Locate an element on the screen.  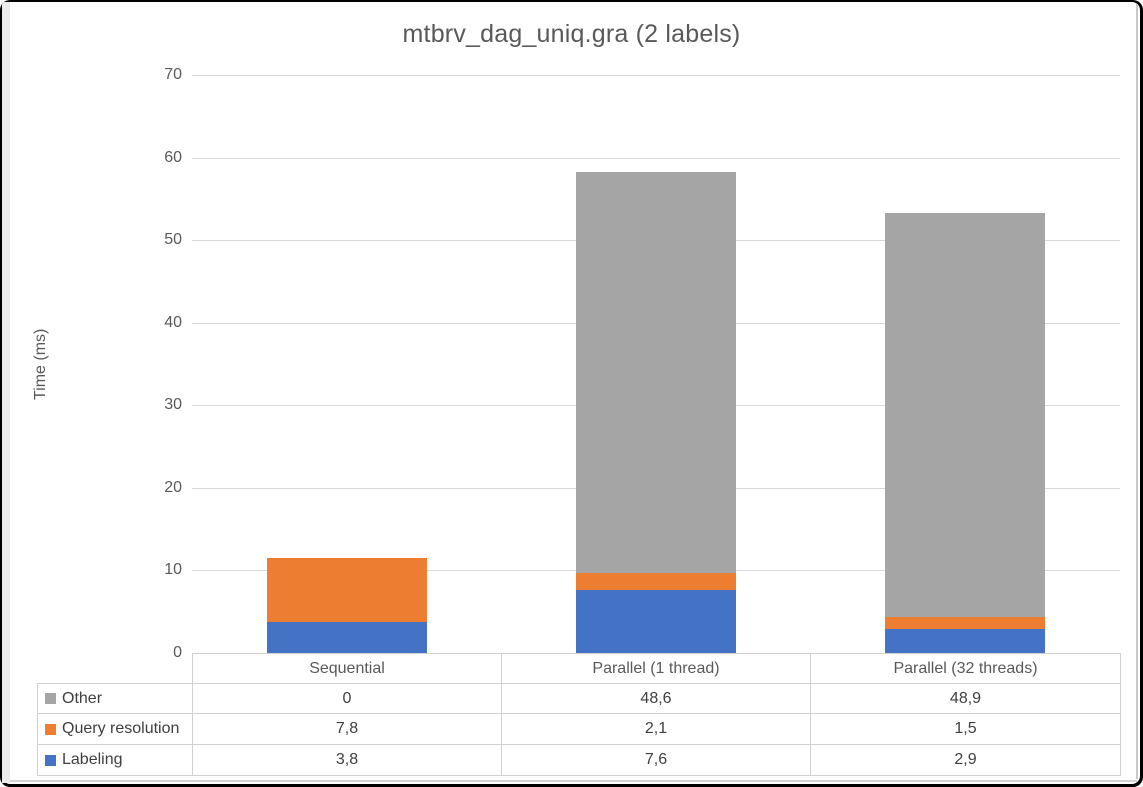
value-cell: 0 is located at coordinates (347, 698).